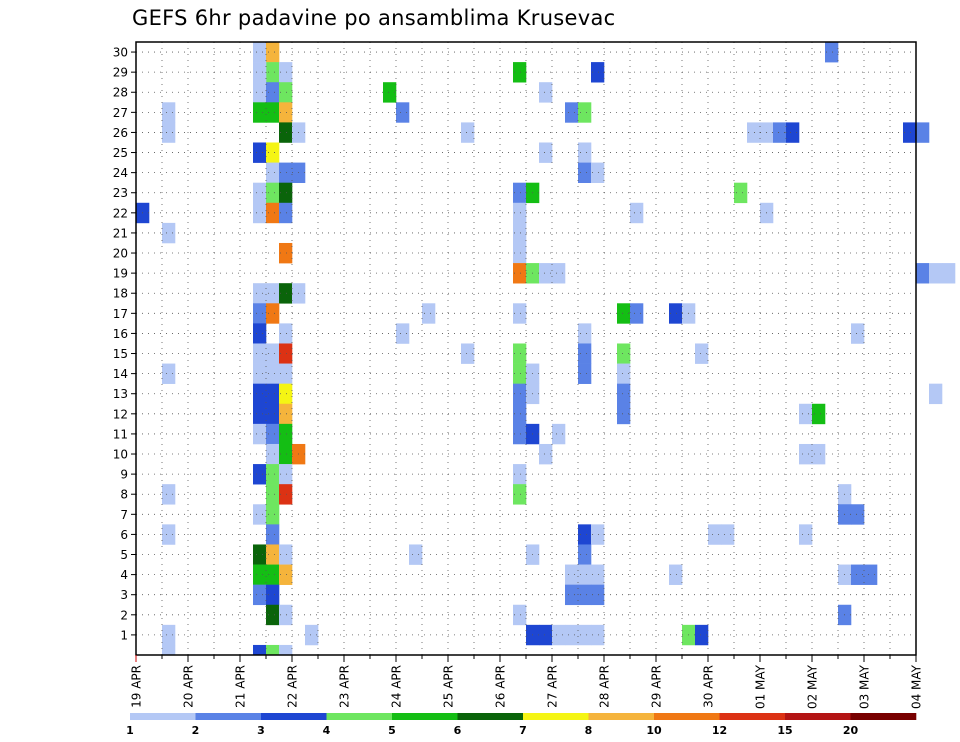  Describe the element at coordinates (865, 686) in the screenshot. I see `x-tick-label: 03 MAY` at that location.